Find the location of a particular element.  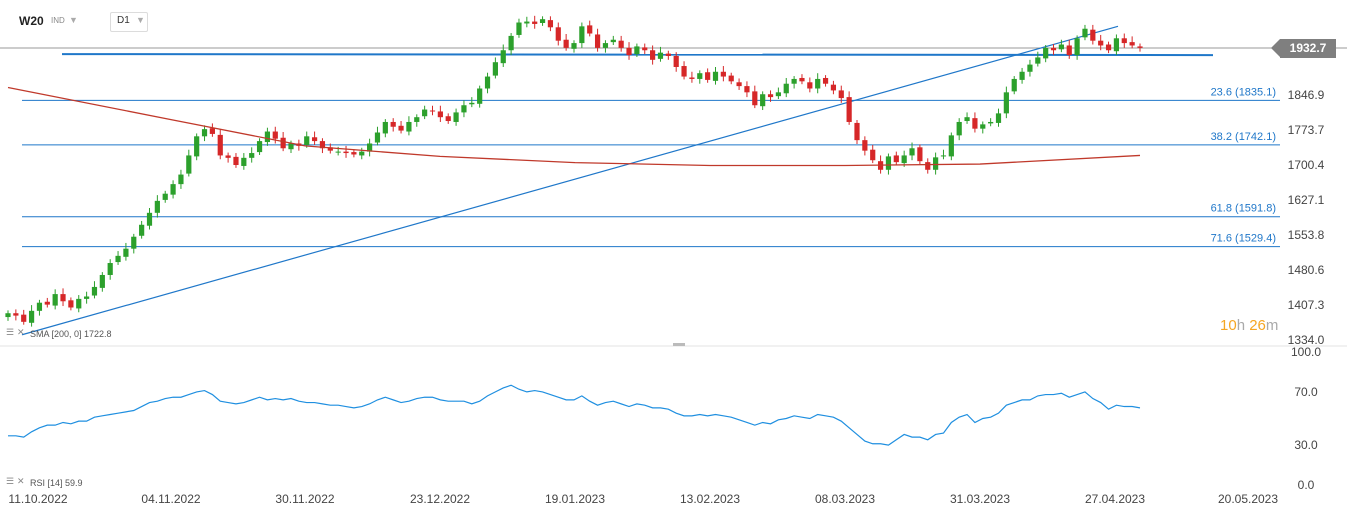

sma200-line is located at coordinates (574, 126).